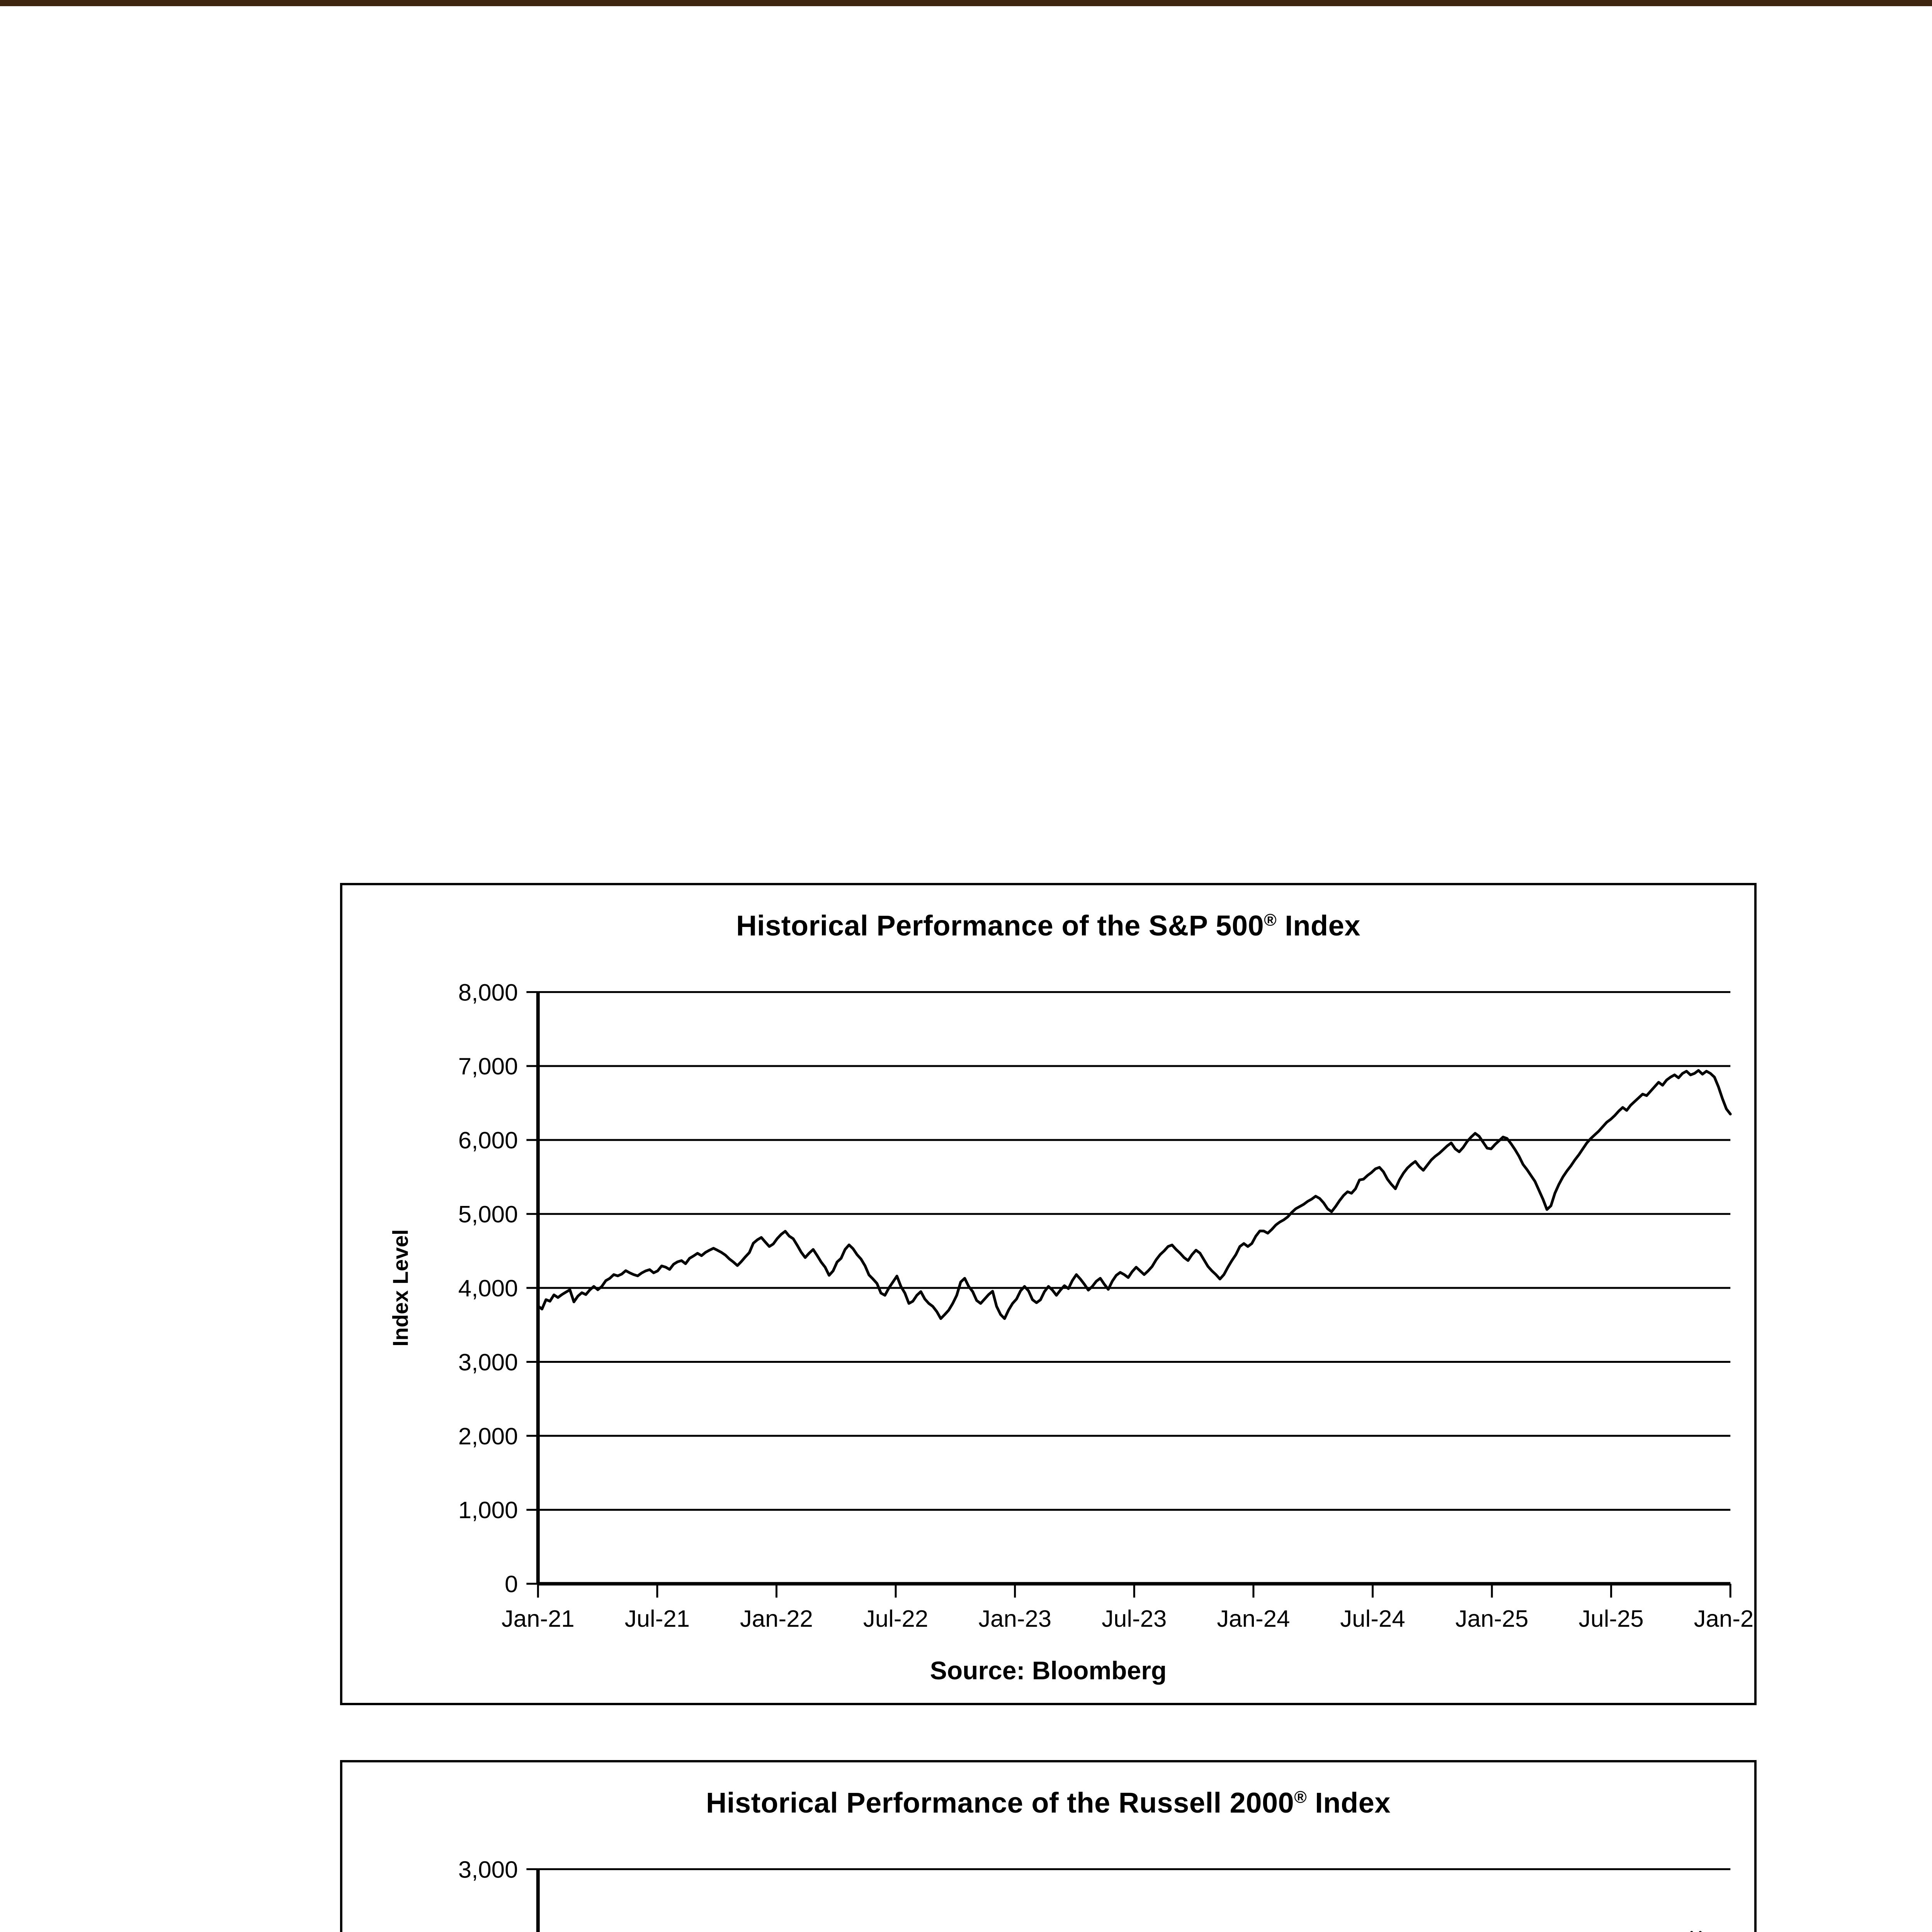  I want to click on svg-text: Jul-22, so click(896, 1618).